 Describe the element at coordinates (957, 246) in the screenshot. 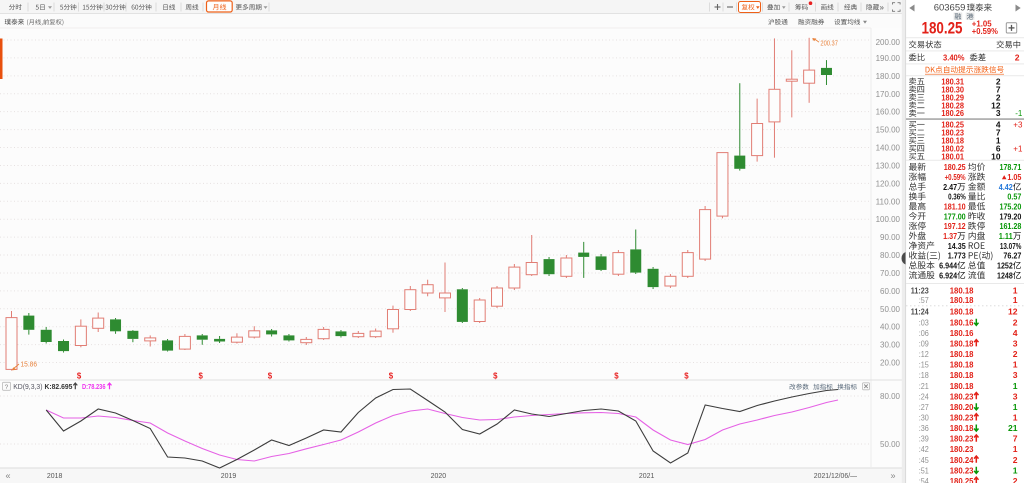

I see `svg-text: 14.35` at that location.